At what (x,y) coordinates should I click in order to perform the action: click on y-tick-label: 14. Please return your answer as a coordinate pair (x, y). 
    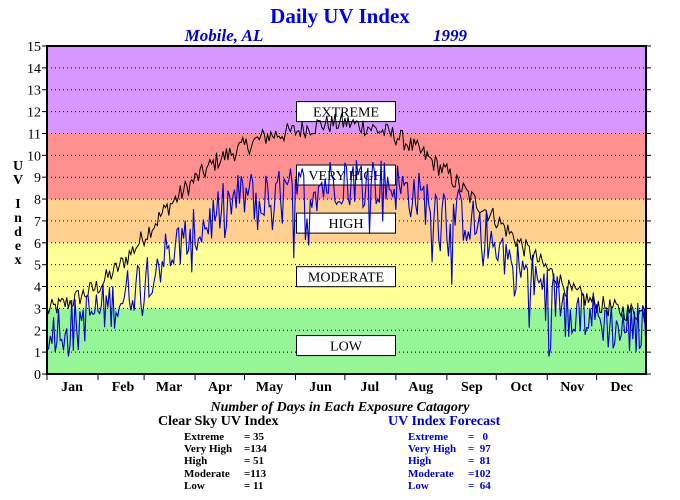
    Looking at the image, I should click on (34, 69).